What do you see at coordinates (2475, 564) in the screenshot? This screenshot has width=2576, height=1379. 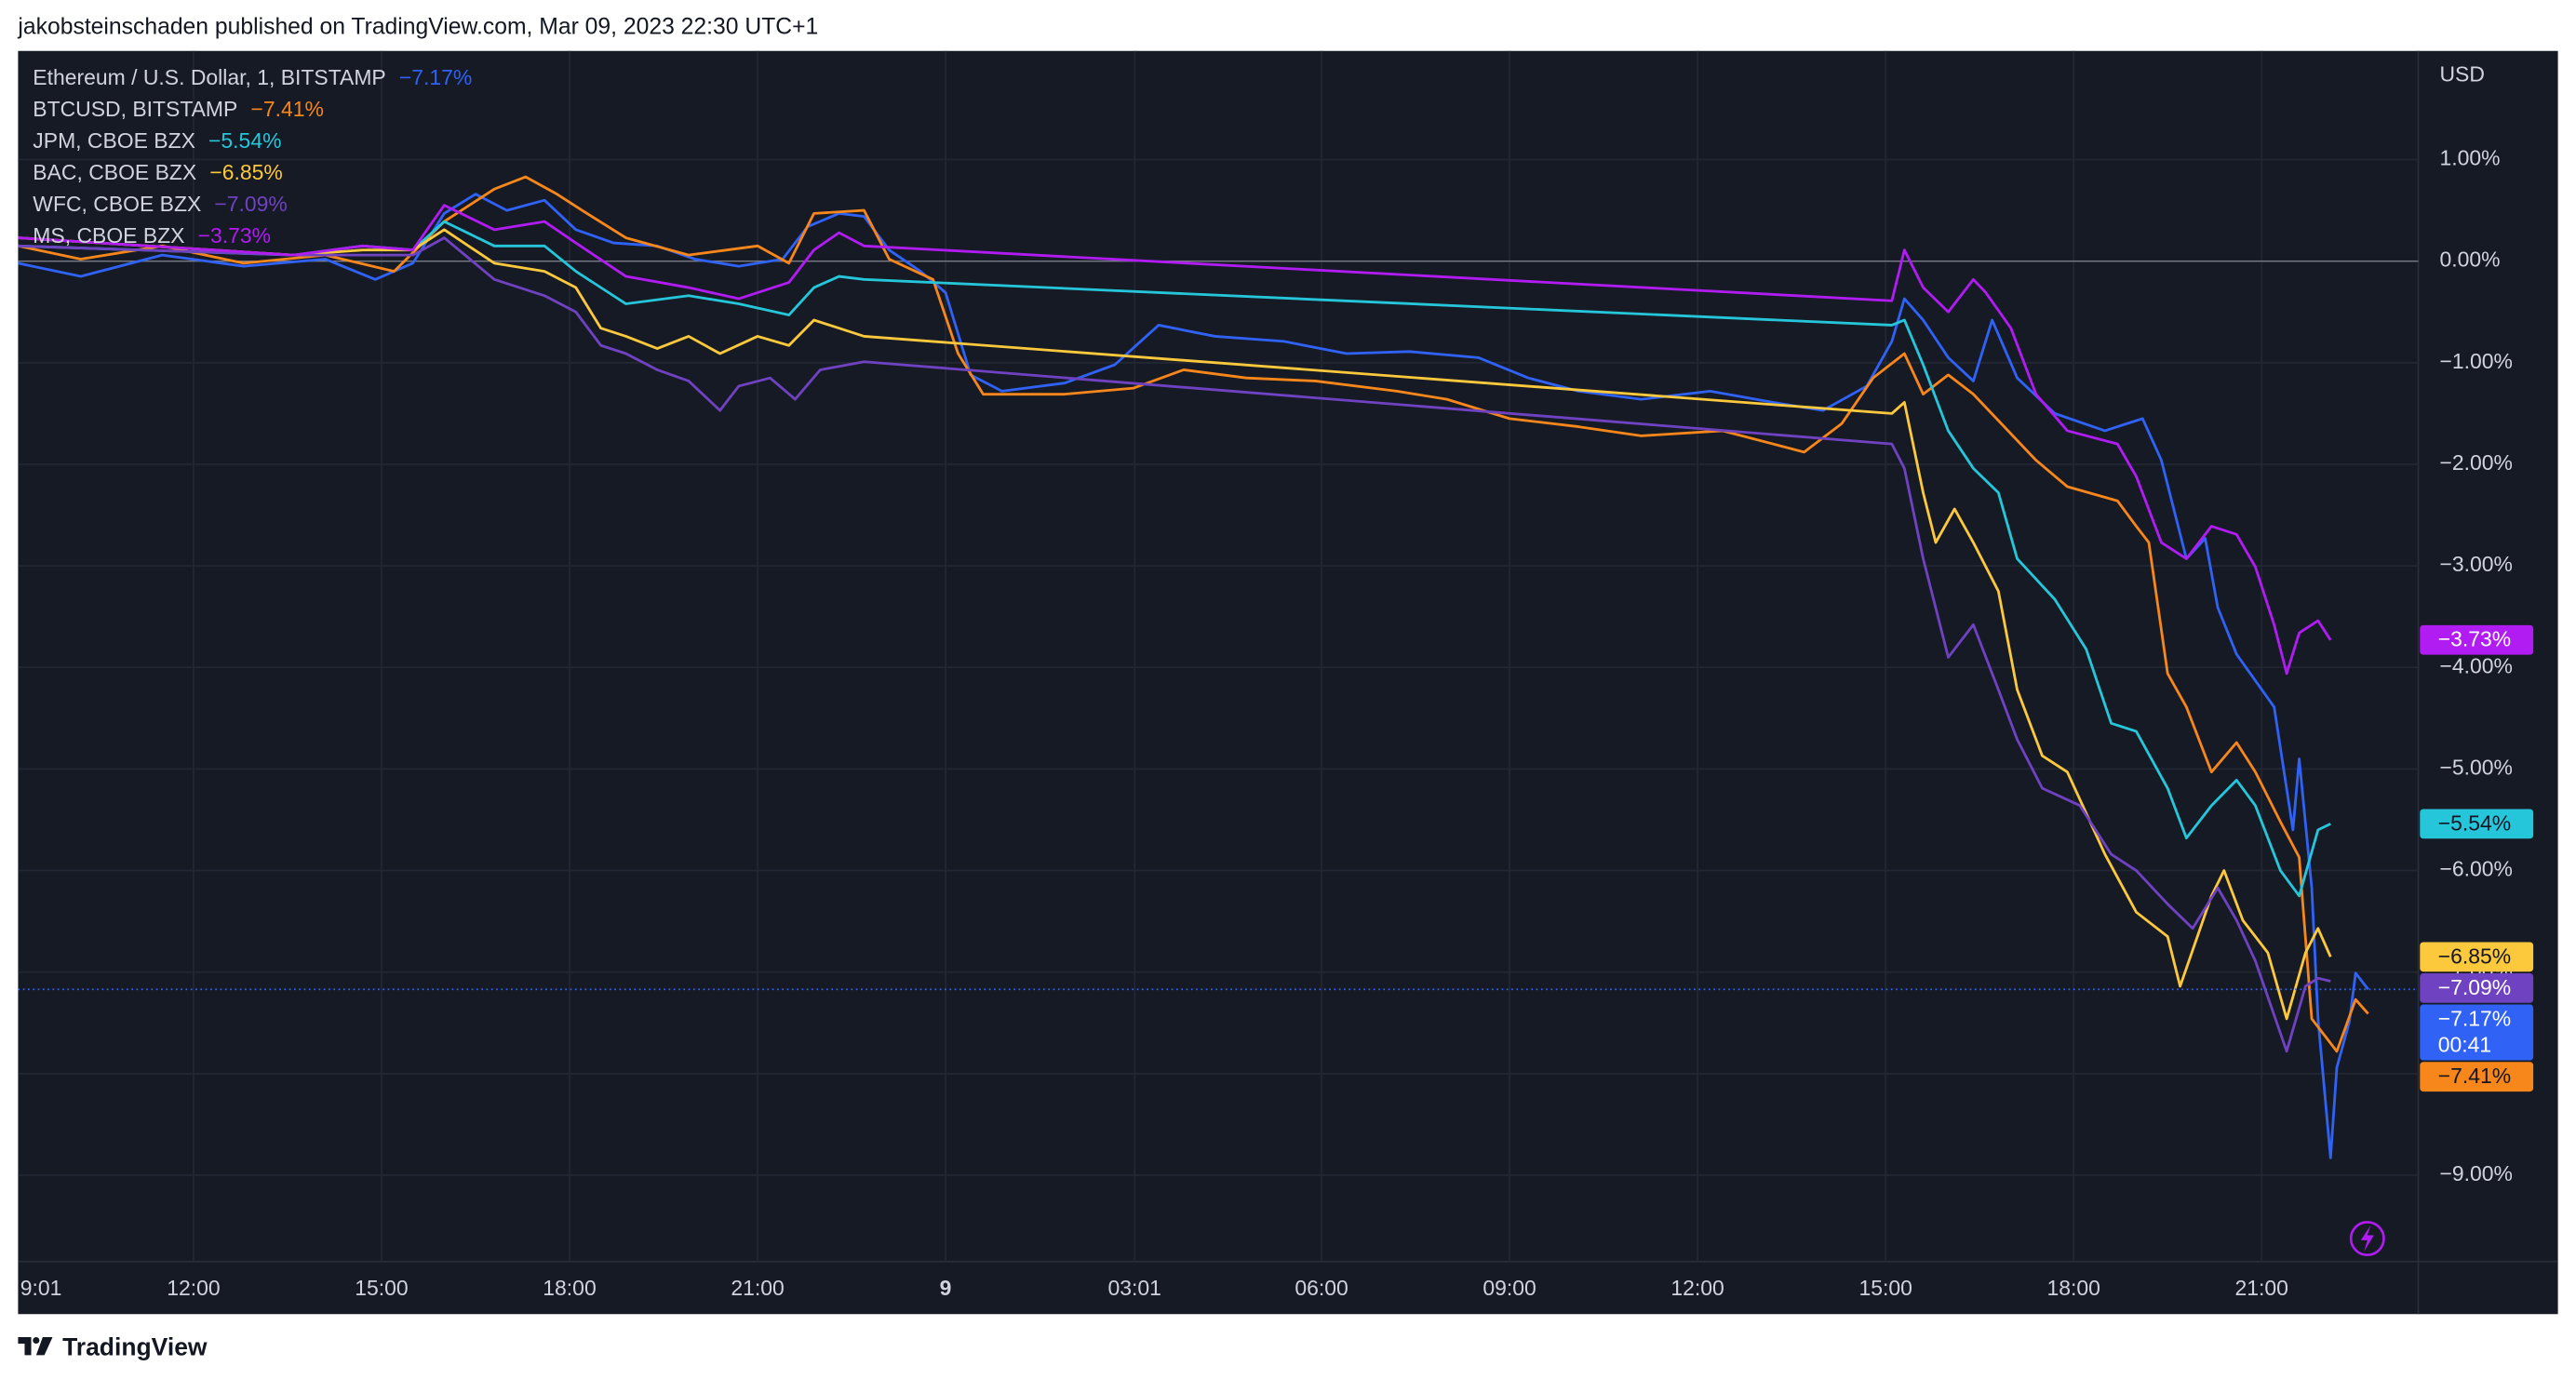 I see `y-tick-label: −3.00%` at bounding box center [2475, 564].